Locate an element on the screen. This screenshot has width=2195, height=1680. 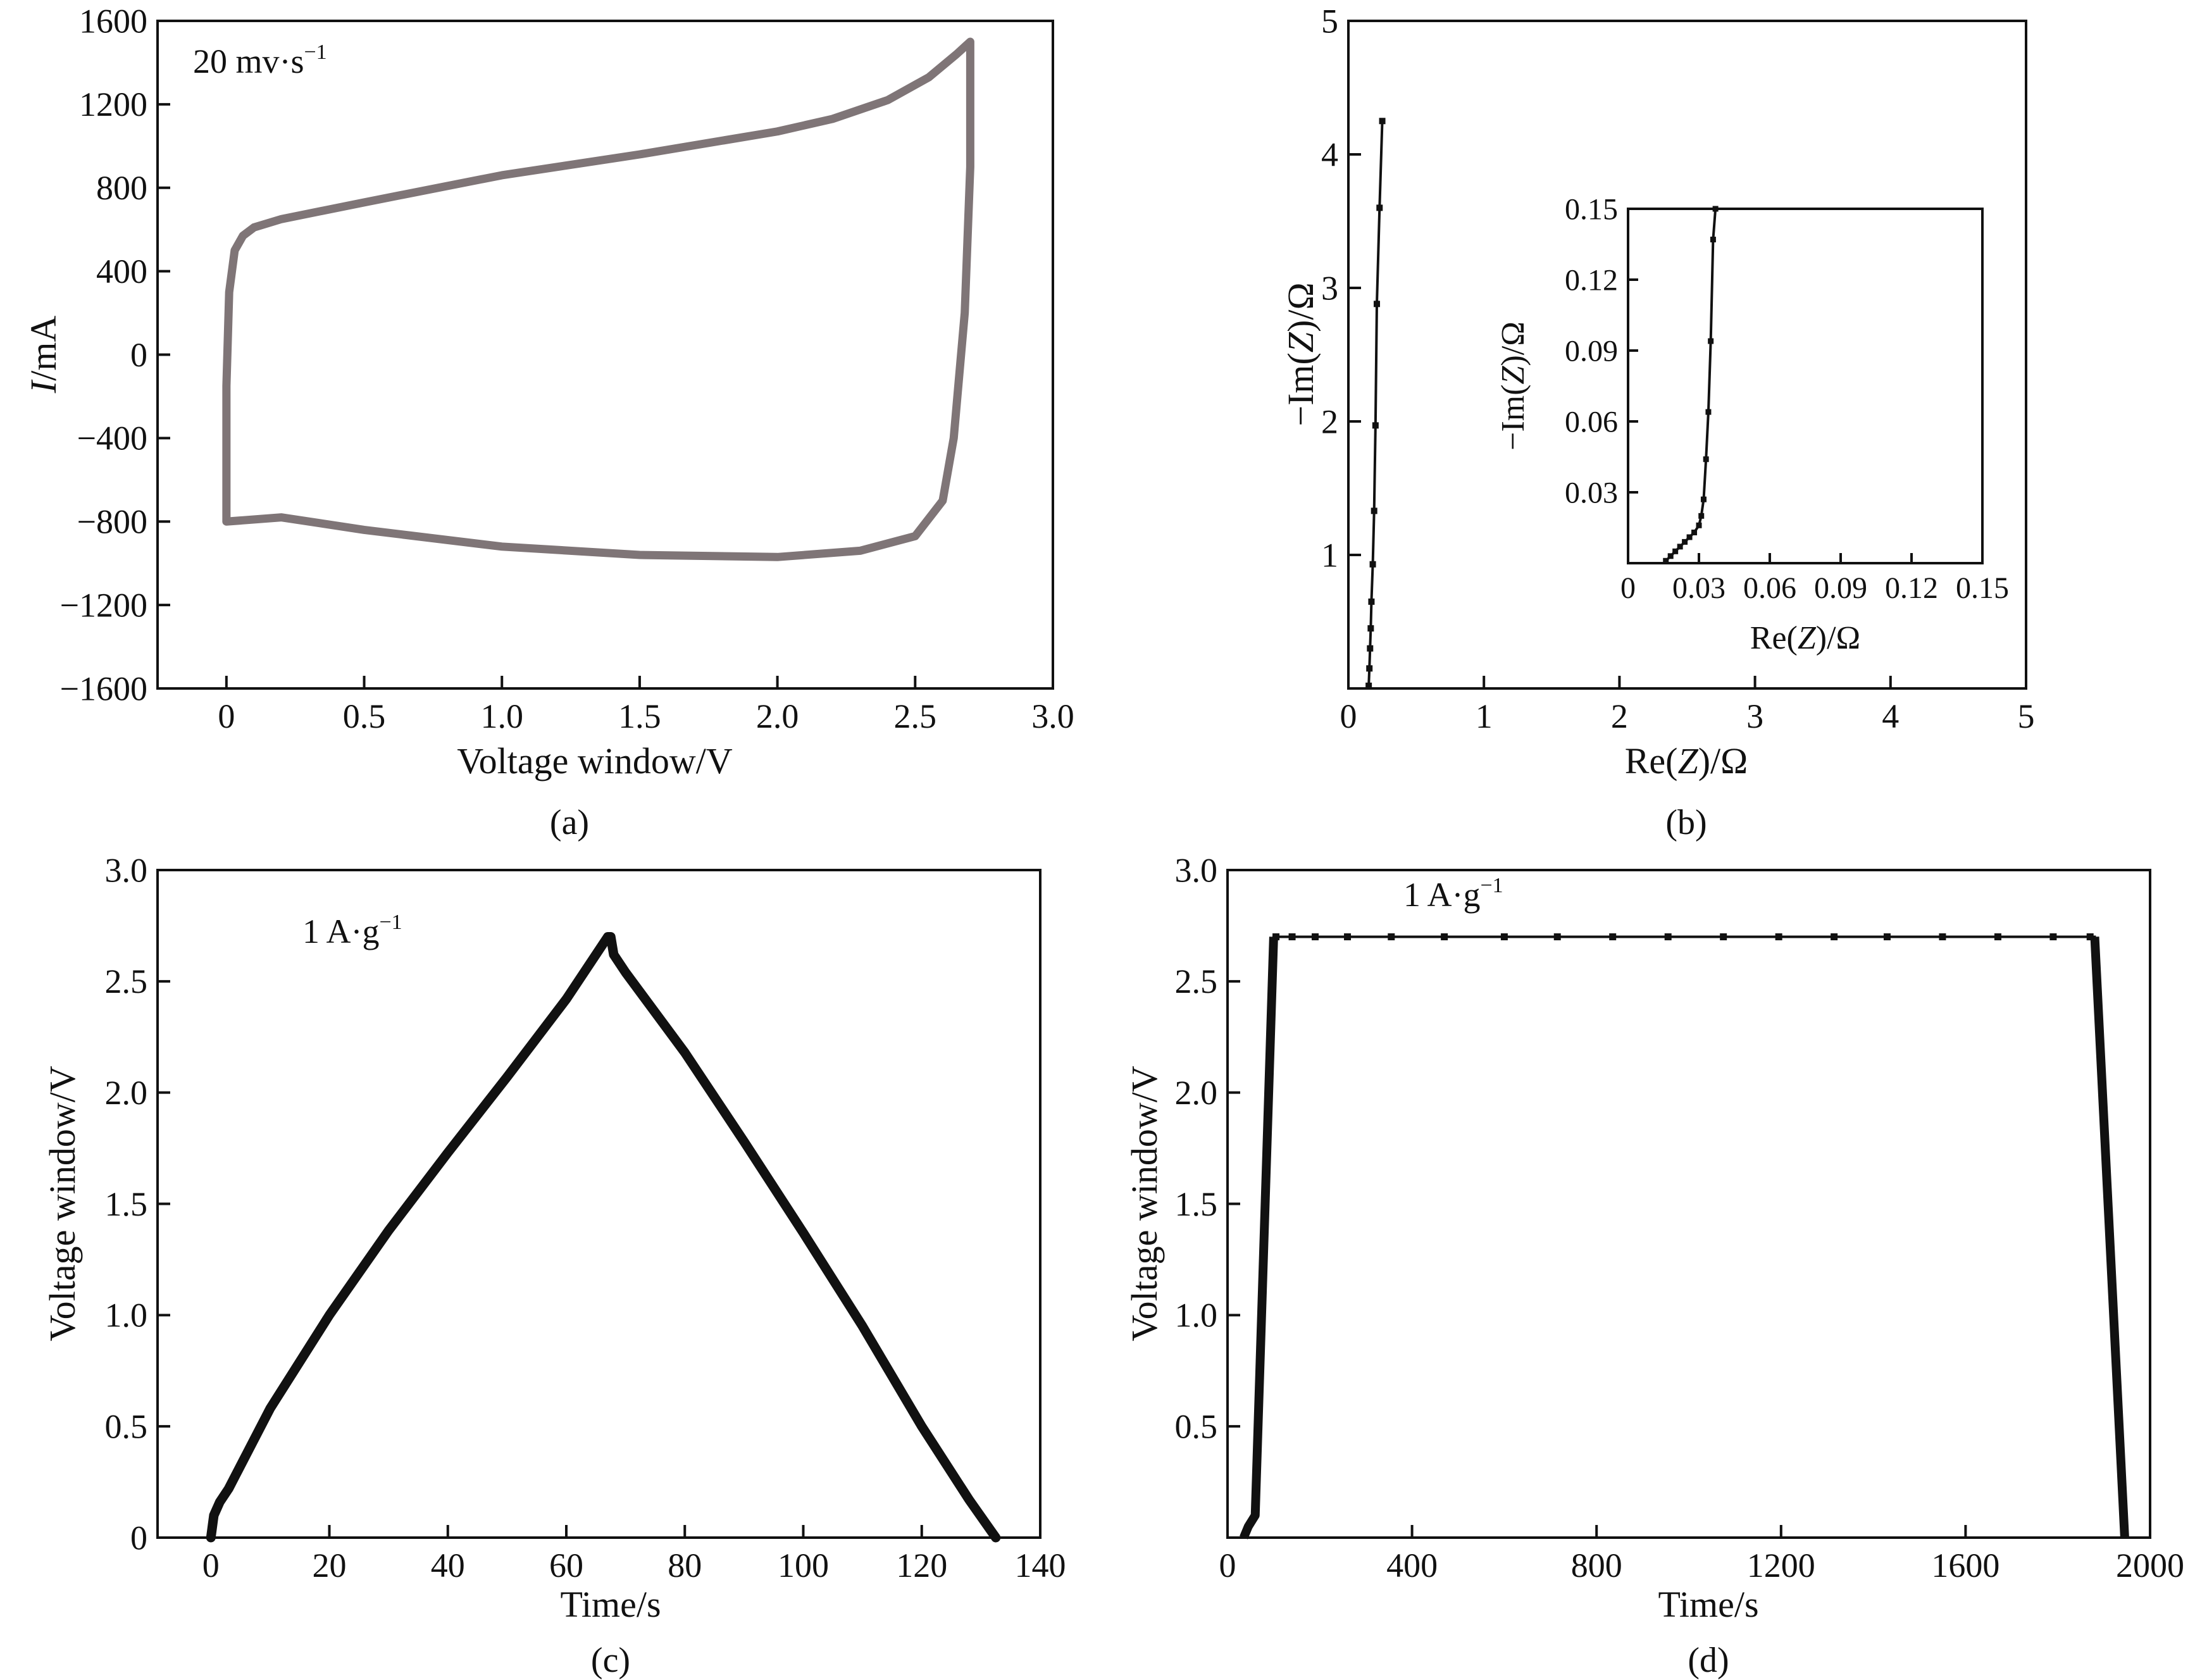
x-axis-label: Time/s is located at coordinates (610, 1605).